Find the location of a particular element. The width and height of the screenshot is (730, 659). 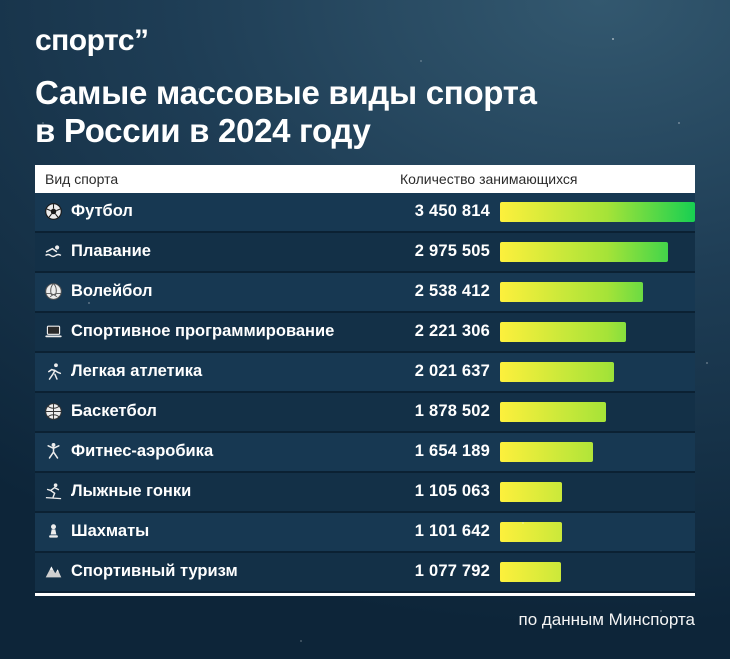

column-header-sport: Вид спорта is located at coordinates (82, 178).